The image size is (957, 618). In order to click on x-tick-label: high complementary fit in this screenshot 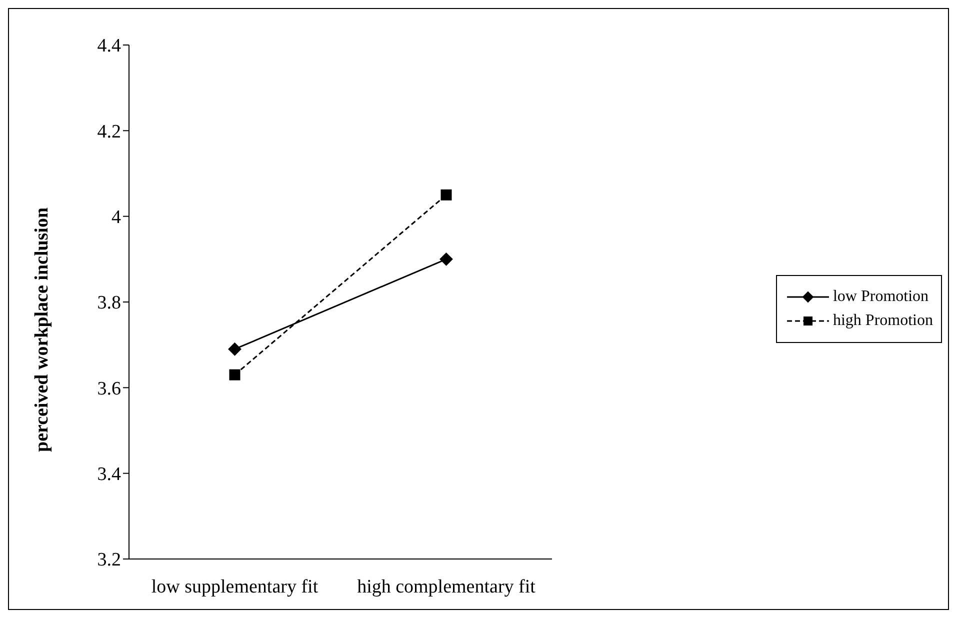, I will do `click(446, 587)`.